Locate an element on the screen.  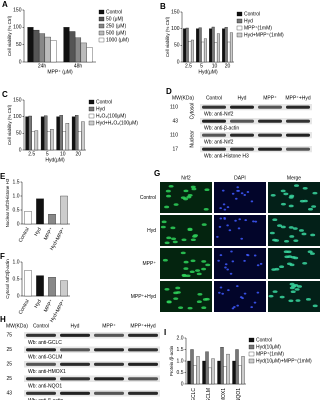
row-label: Wb: anti-HMOX1 is located at coordinates (47, 372).